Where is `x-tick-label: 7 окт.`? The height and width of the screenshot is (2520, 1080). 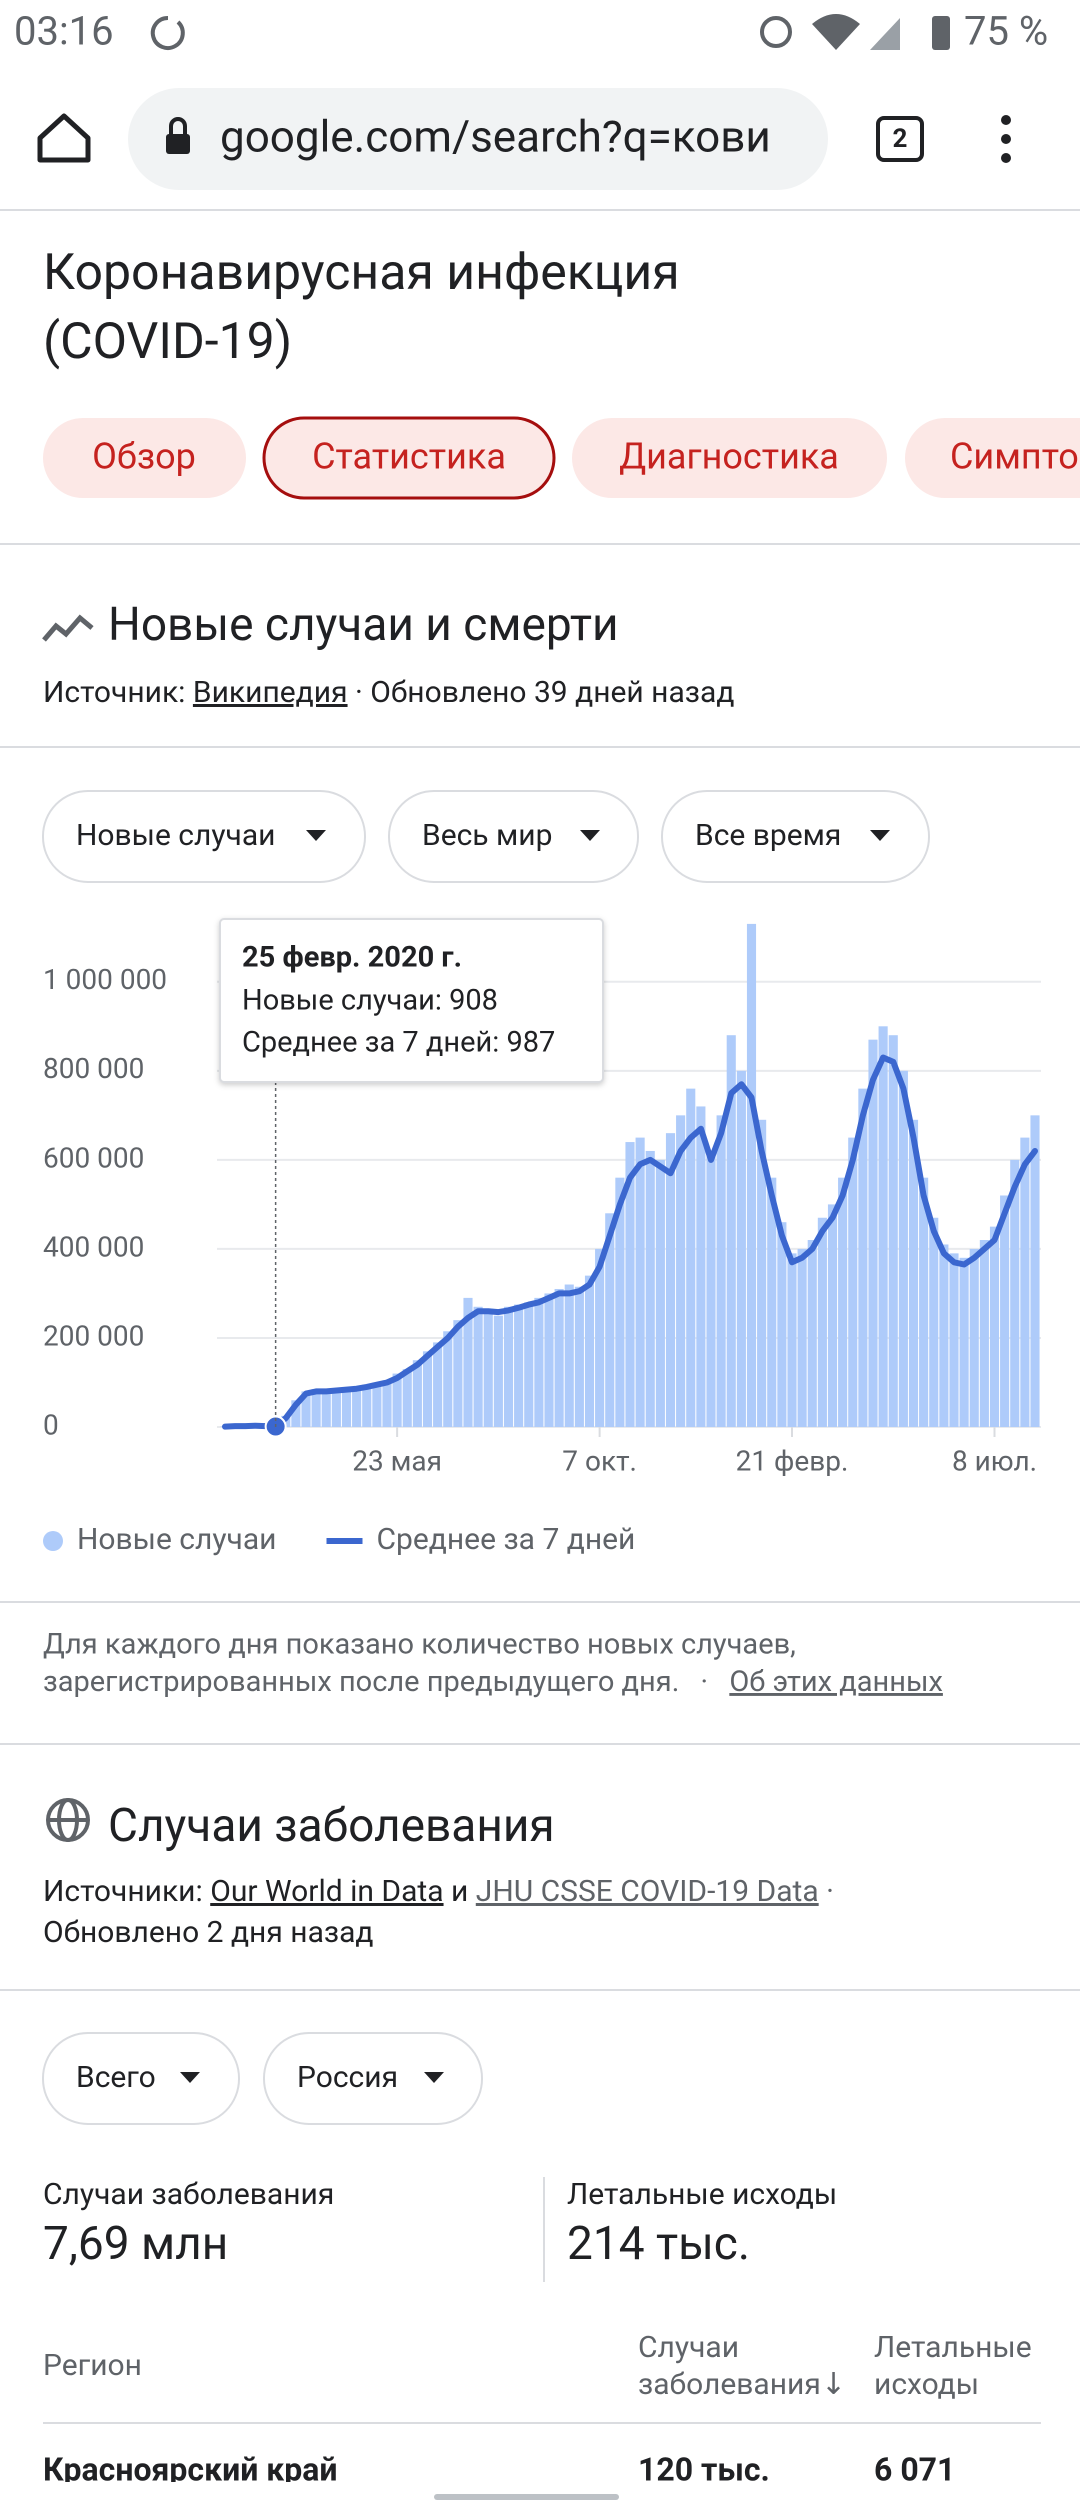
x-tick-label: 7 окт. is located at coordinates (599, 1460).